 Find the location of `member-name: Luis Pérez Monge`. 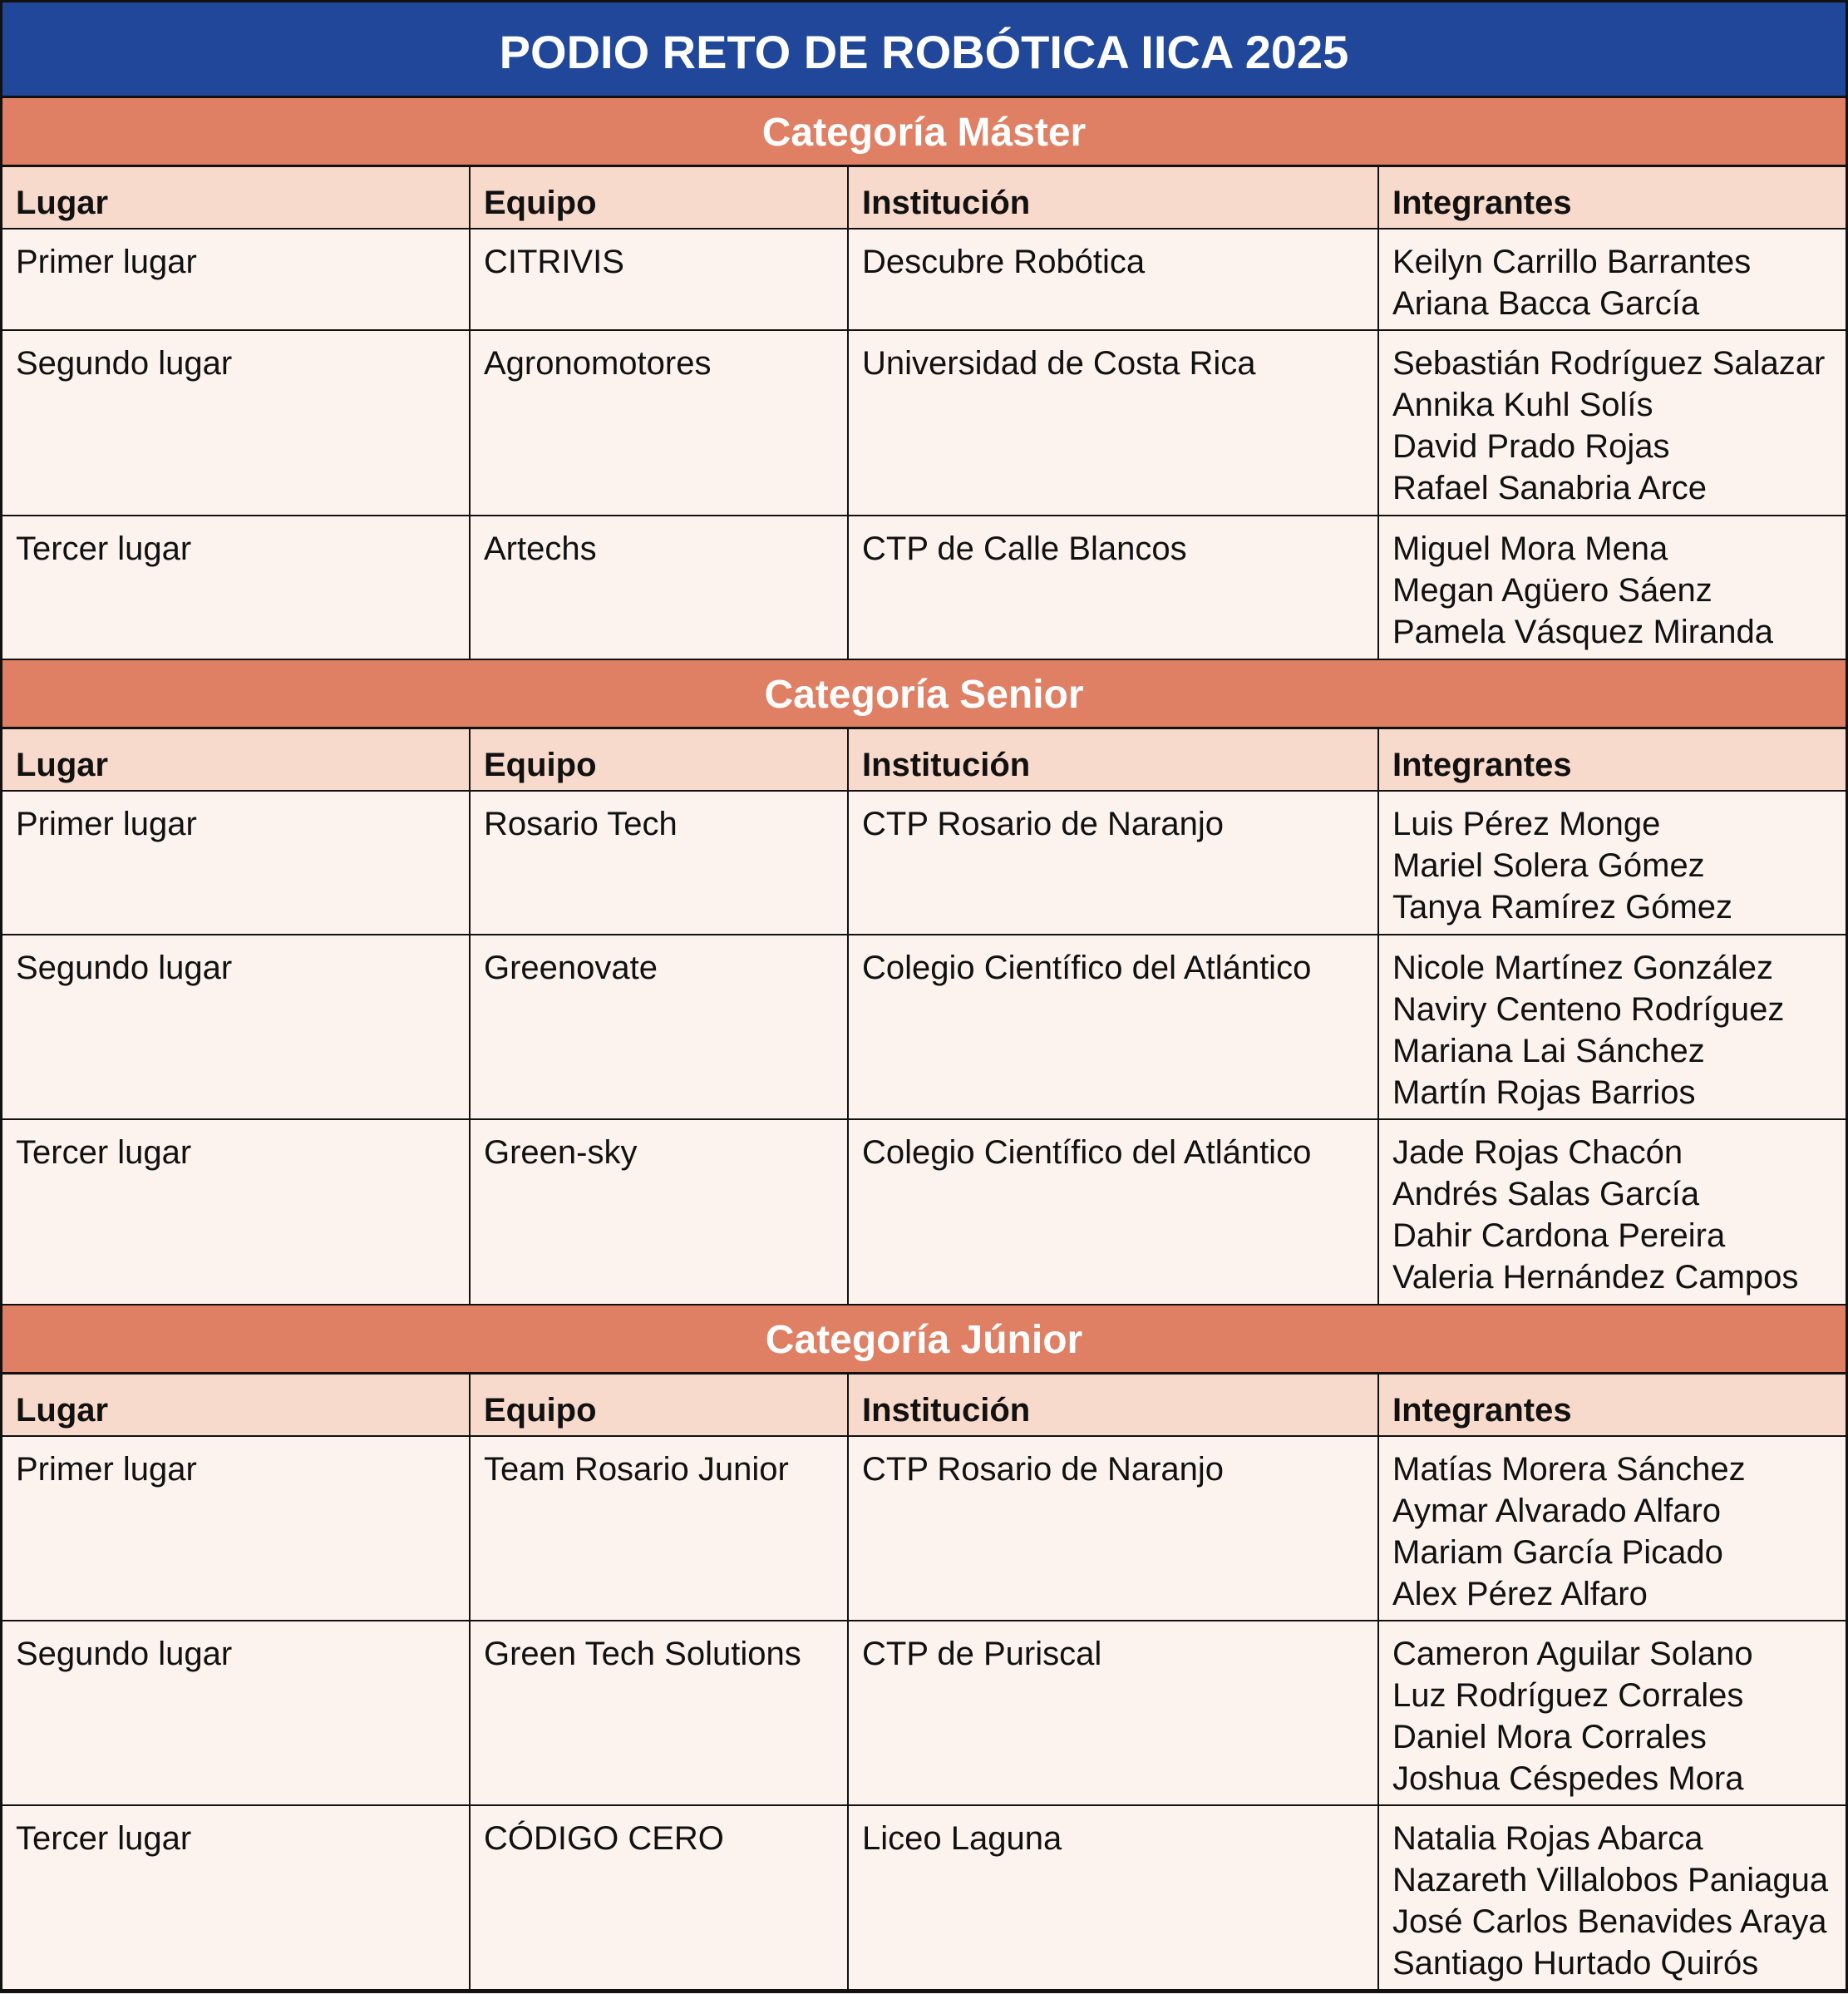

member-name: Luis Pérez Monge is located at coordinates (1526, 824).